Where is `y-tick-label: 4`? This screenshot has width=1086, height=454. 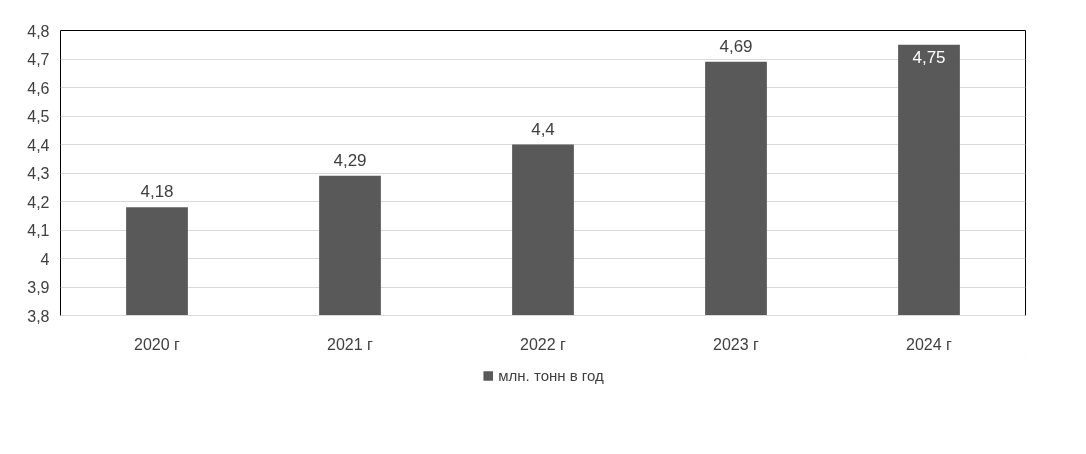 y-tick-label: 4 is located at coordinates (45, 259).